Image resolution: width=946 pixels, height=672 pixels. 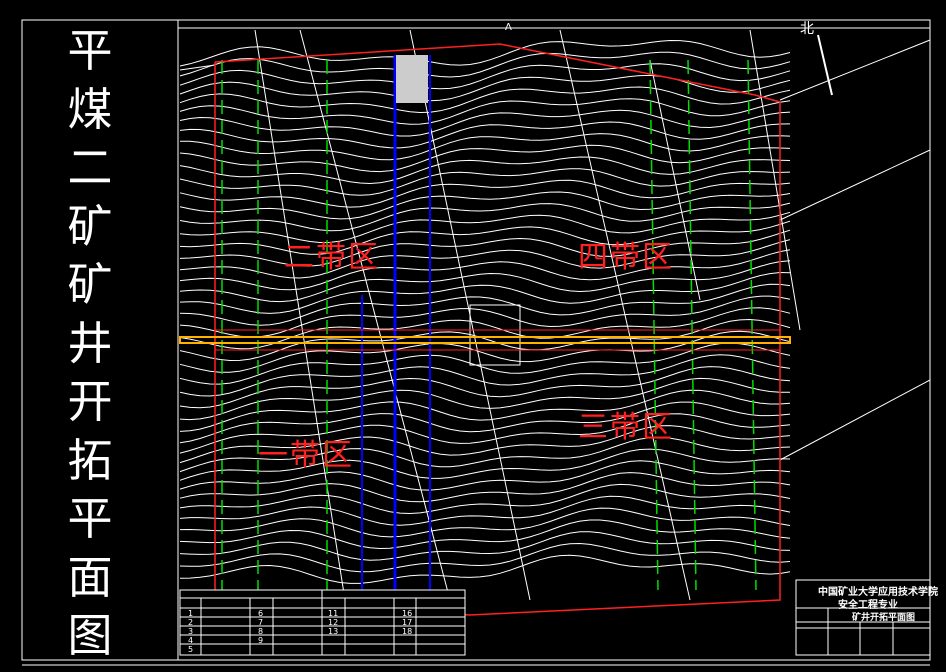 What do you see at coordinates (191, 631) in the screenshot?
I see `legend-number: 3` at bounding box center [191, 631].